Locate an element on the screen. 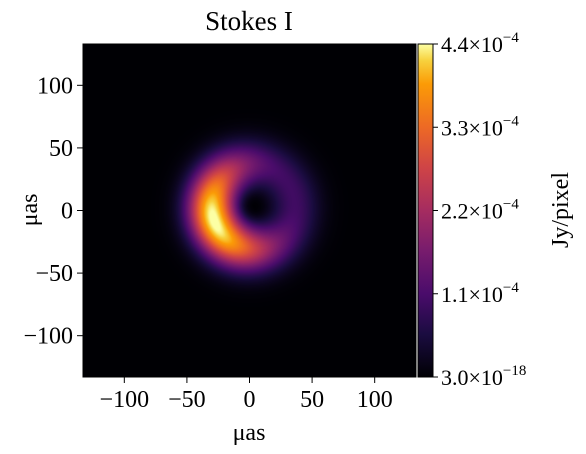 The height and width of the screenshot is (454, 586). colorbar-tick-label: 3.0×10⁻¹⁸ is located at coordinates (483, 376).